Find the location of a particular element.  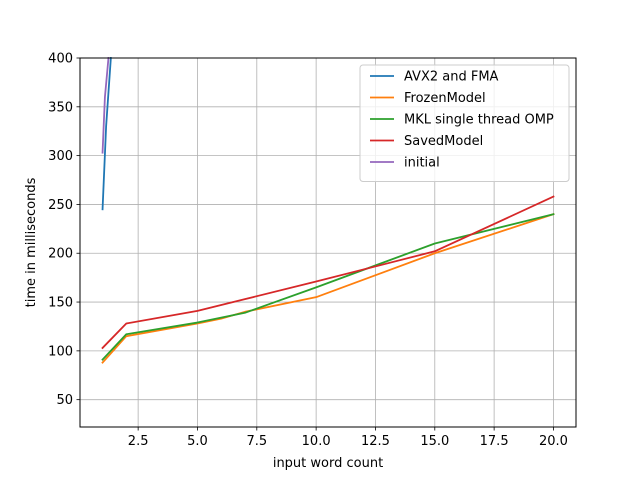

series-line-initial is located at coordinates (105, 105).